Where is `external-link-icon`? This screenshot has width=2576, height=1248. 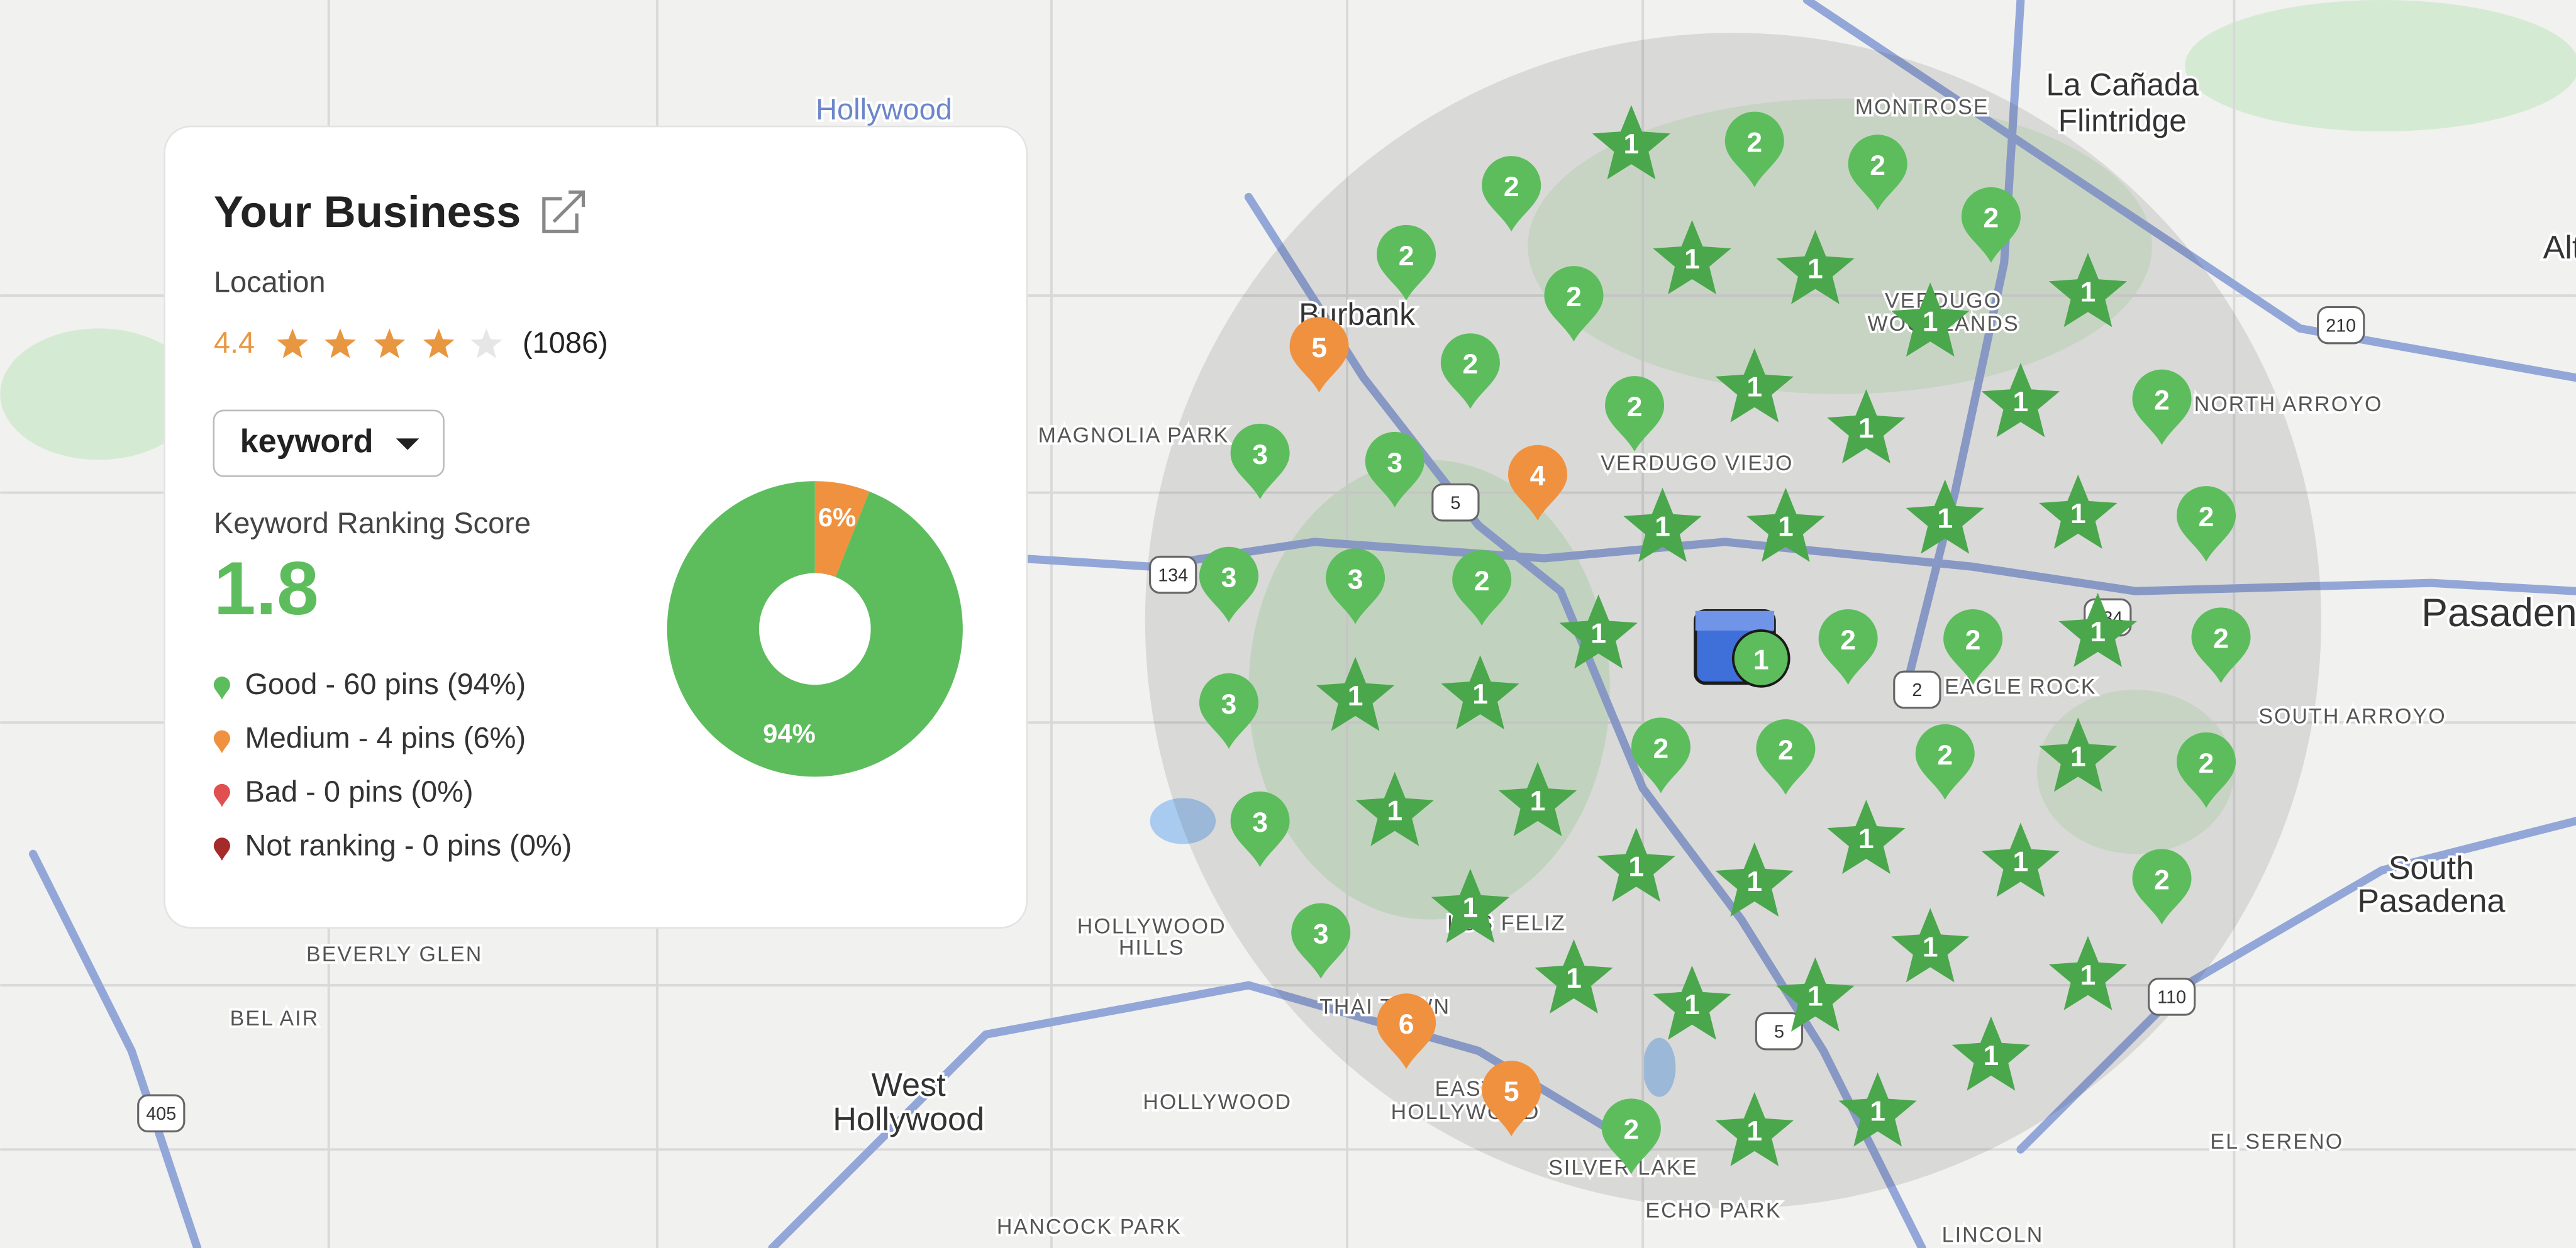
external-link-icon is located at coordinates (564, 212).